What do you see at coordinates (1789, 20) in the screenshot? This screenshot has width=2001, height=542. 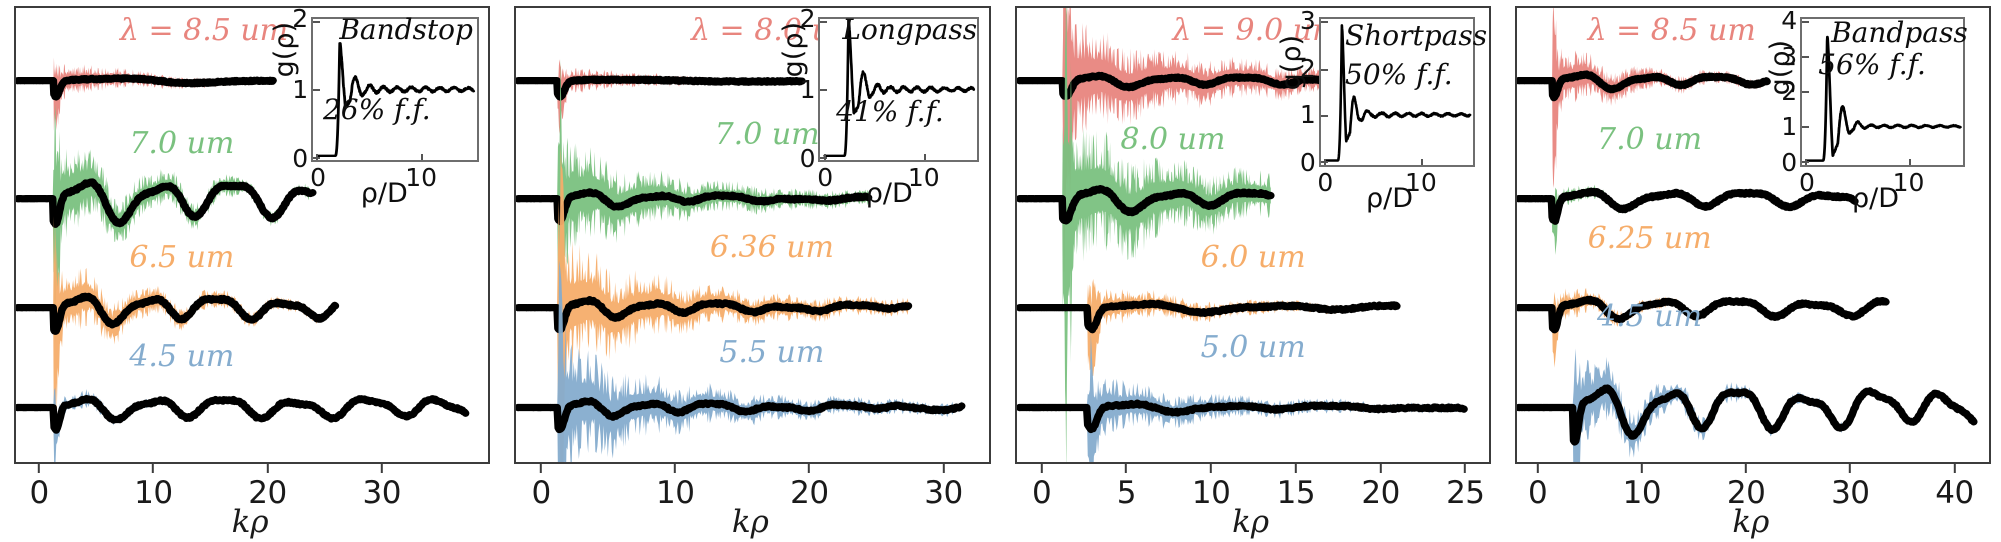 I see `inset-ytick-4: 4` at bounding box center [1789, 20].